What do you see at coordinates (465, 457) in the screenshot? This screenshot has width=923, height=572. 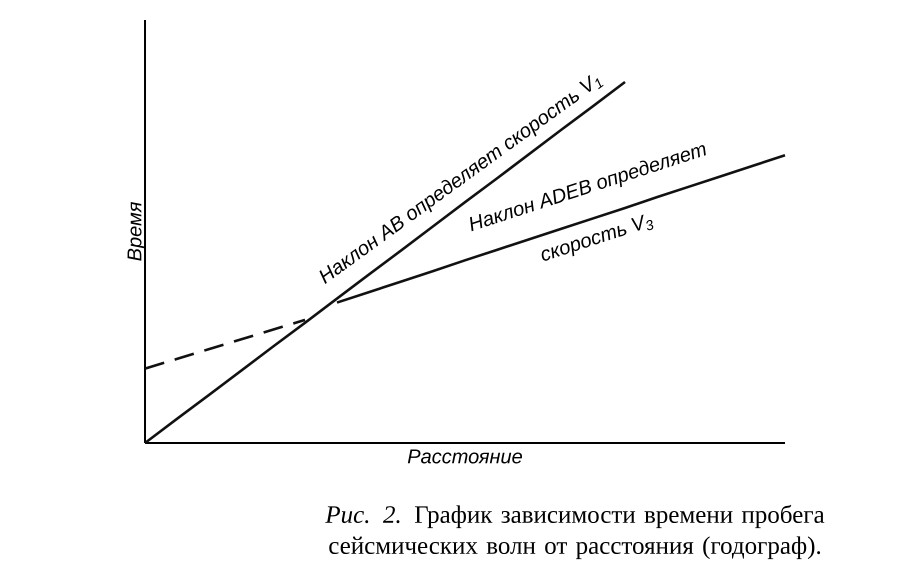 I see `x-axis-title: Расстояние` at bounding box center [465, 457].